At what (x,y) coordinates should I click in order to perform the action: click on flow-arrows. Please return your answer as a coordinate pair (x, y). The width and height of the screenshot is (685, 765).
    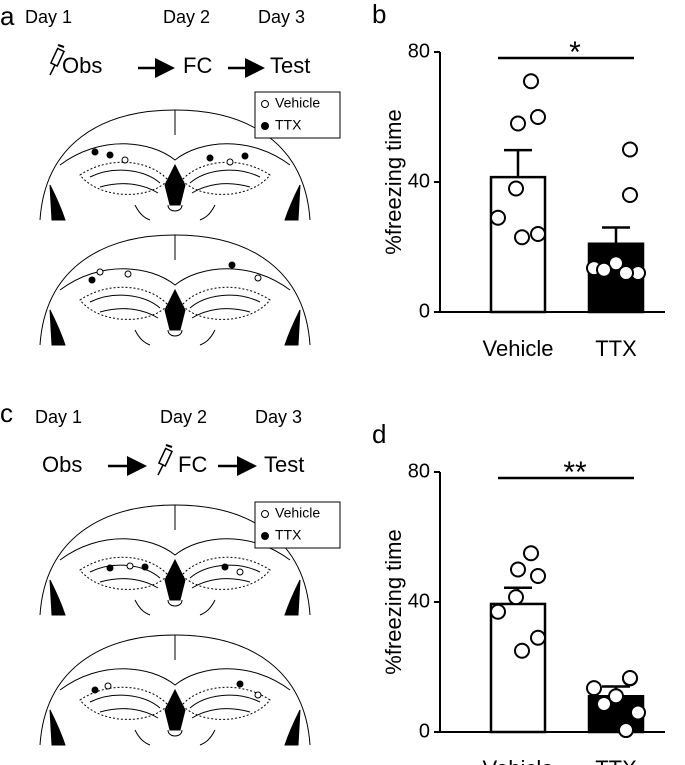
    Looking at the image, I should click on (186, 267).